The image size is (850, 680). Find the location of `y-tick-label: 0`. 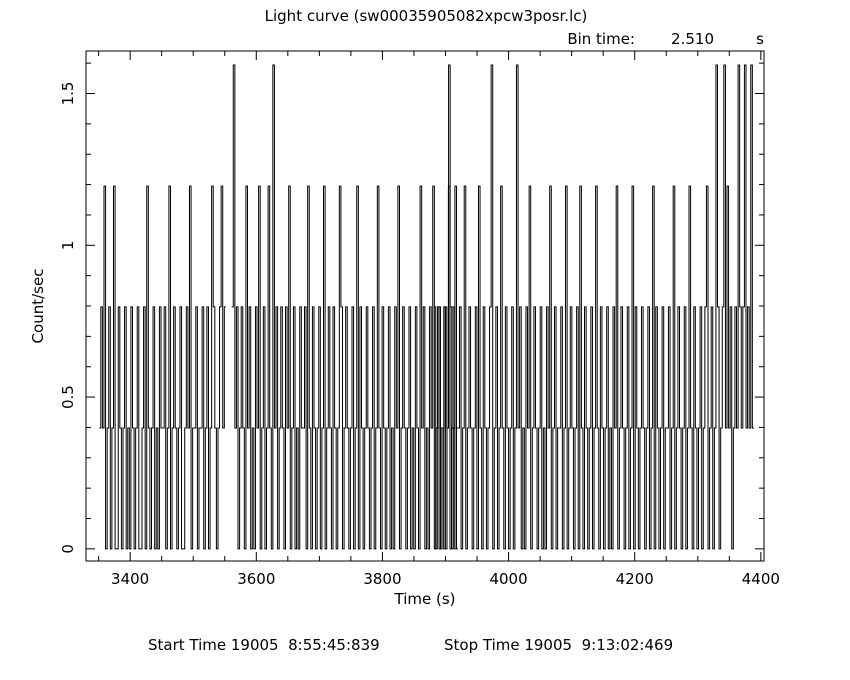

y-tick-label: 0 is located at coordinates (68, 549).